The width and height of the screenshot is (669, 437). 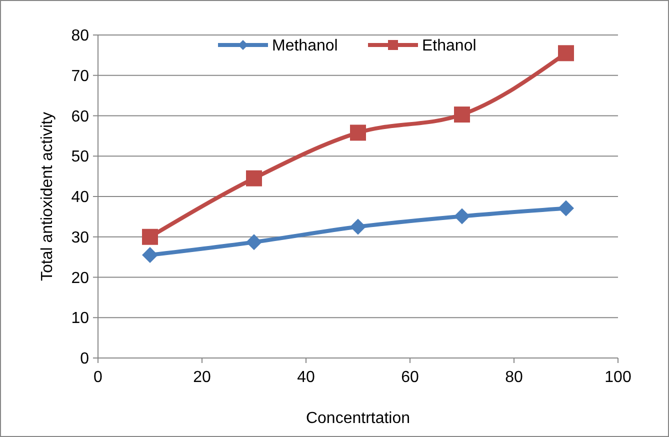 What do you see at coordinates (80, 157) in the screenshot?
I see `y-tick-label: 50` at bounding box center [80, 157].